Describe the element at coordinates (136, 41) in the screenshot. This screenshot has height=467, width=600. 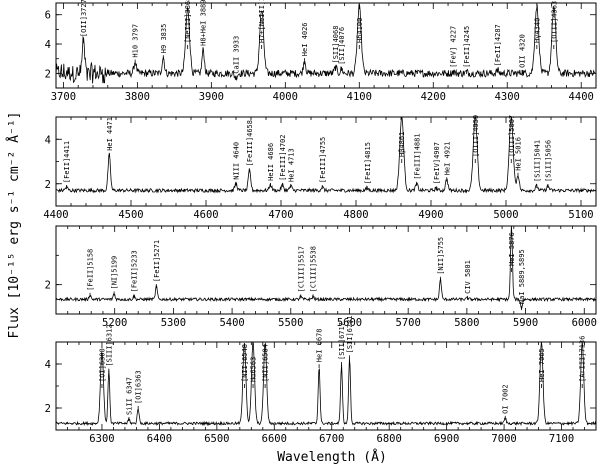
I see `line-label: H10 3797` at that location.